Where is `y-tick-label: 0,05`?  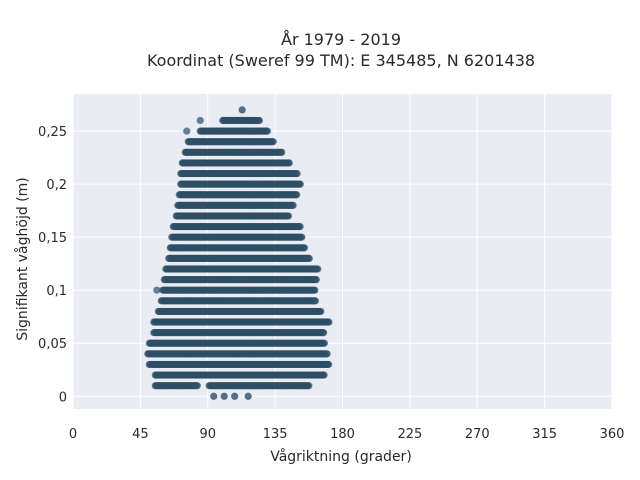
y-tick-label: 0,05 is located at coordinates (52, 344).